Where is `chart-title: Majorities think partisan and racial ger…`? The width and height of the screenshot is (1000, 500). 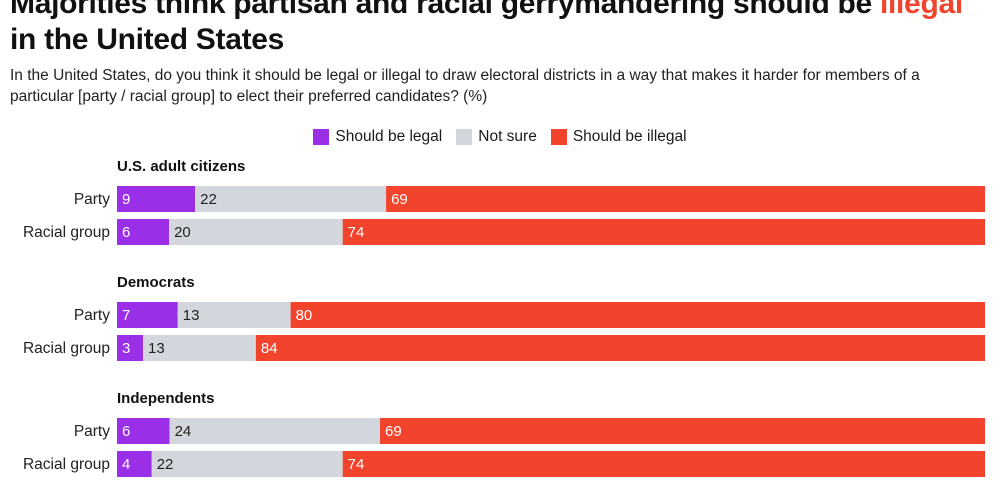 chart-title: Majorities think partisan and racial ger… is located at coordinates (502, 29).